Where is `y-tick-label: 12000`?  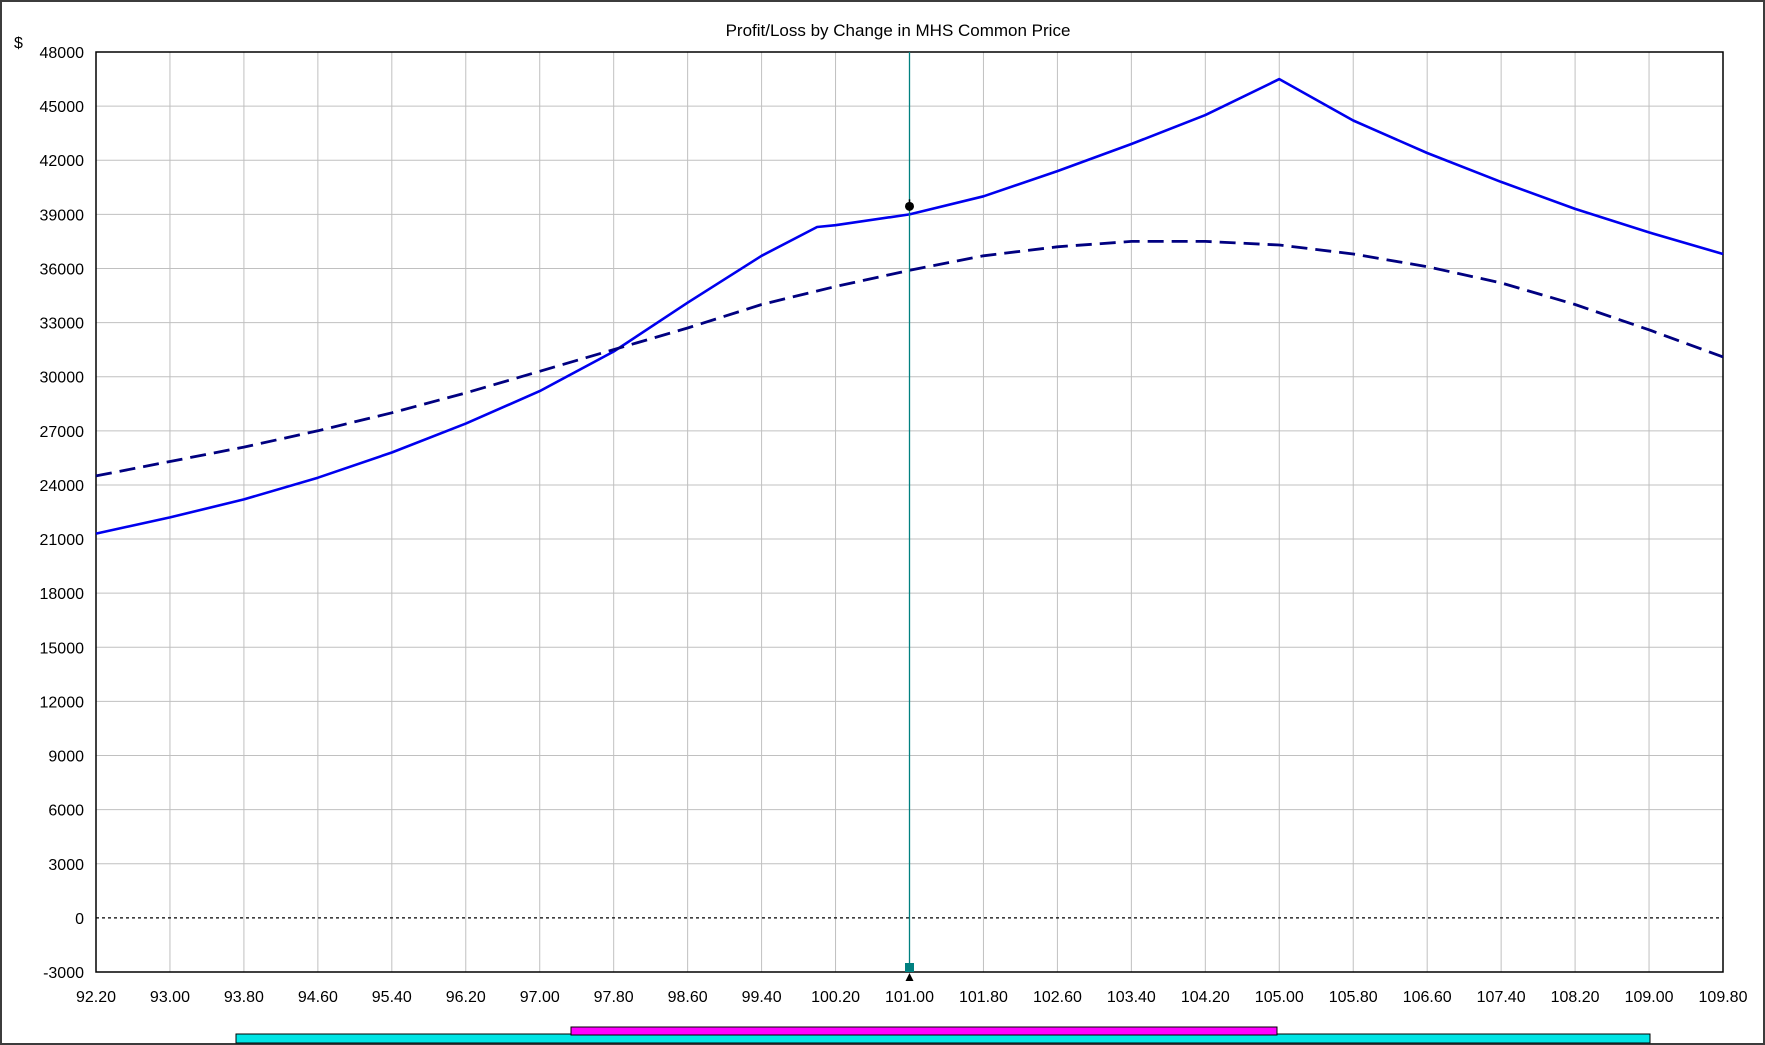
y-tick-label: 12000 is located at coordinates (62, 702).